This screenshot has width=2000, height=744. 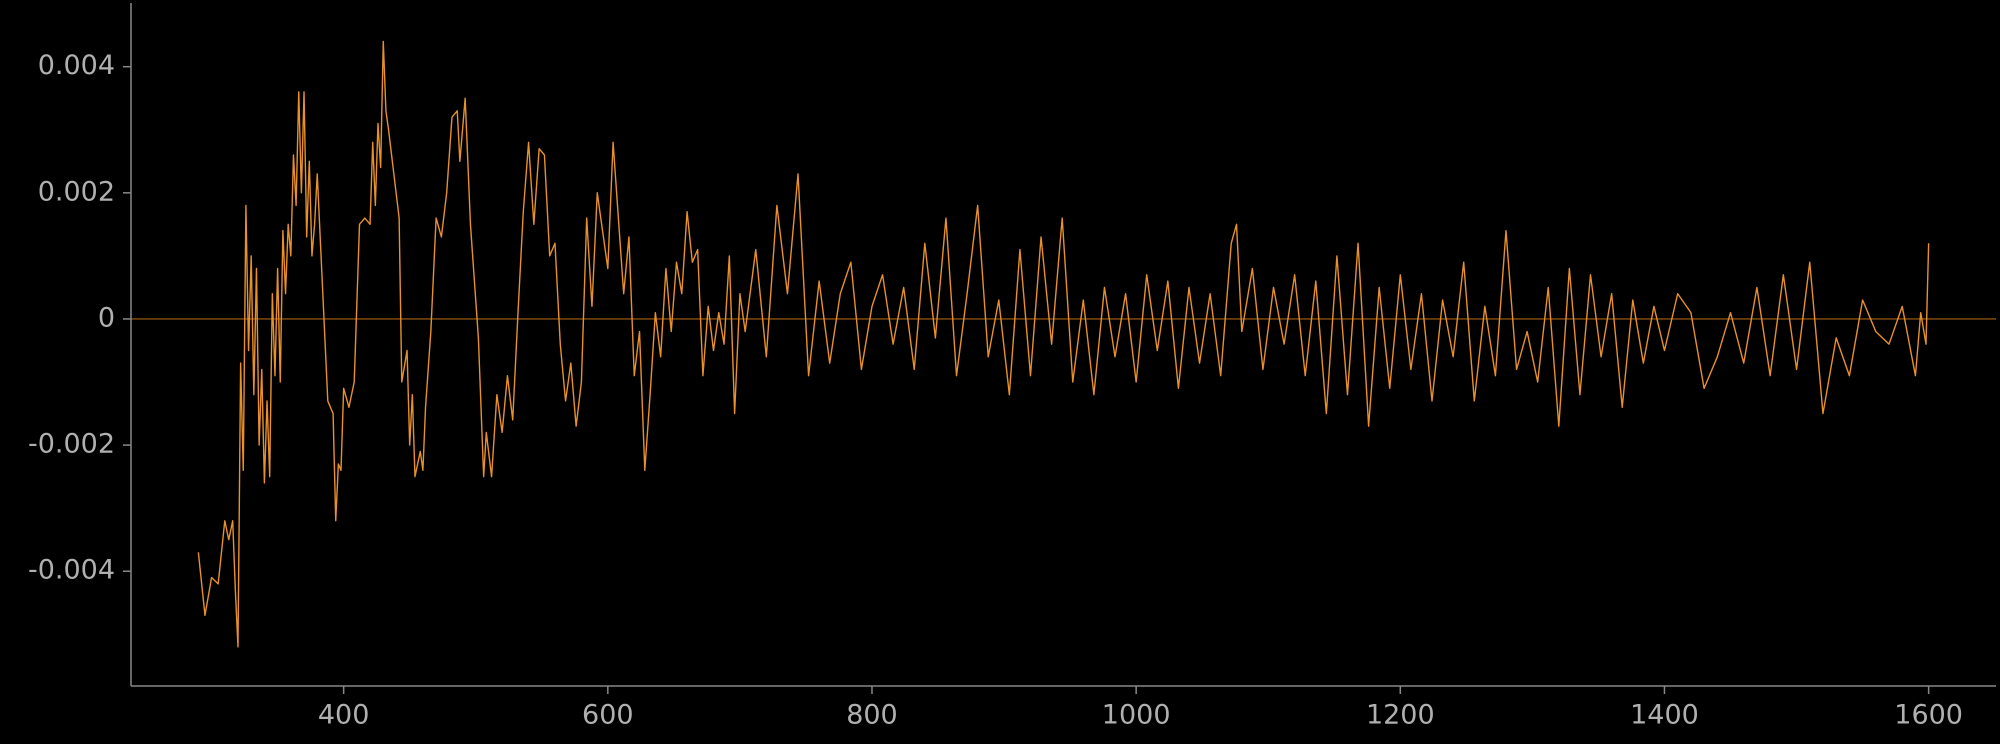 I want to click on x-tick-label: 1400, so click(x=1664, y=715).